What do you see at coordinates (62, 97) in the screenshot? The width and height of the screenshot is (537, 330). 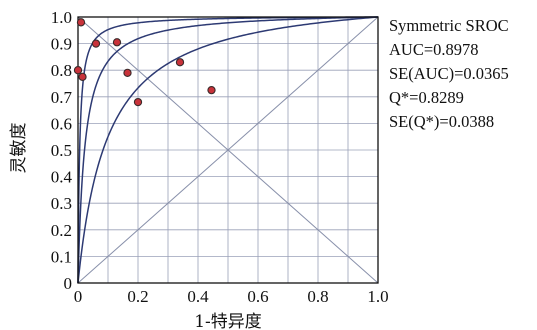 I see `y-tick-label: 0.7` at bounding box center [62, 97].